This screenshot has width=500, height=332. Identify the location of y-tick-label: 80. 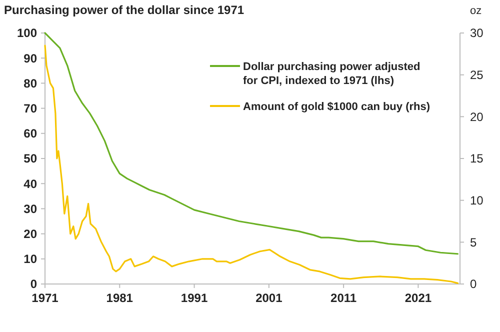
(31, 83).